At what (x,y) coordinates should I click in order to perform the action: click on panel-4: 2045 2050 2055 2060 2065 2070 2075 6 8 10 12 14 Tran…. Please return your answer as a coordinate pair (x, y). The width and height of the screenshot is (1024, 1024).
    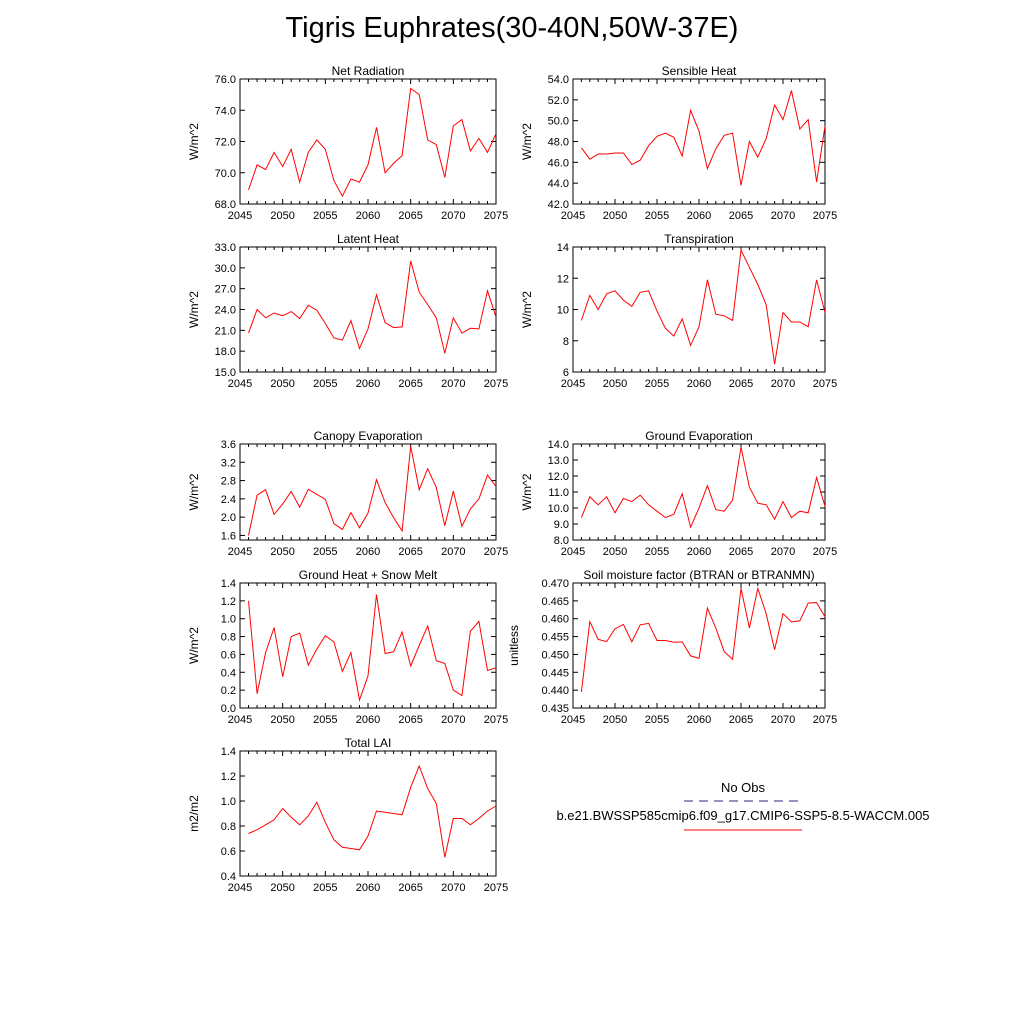
    Looking at the image, I should click on (678, 311).